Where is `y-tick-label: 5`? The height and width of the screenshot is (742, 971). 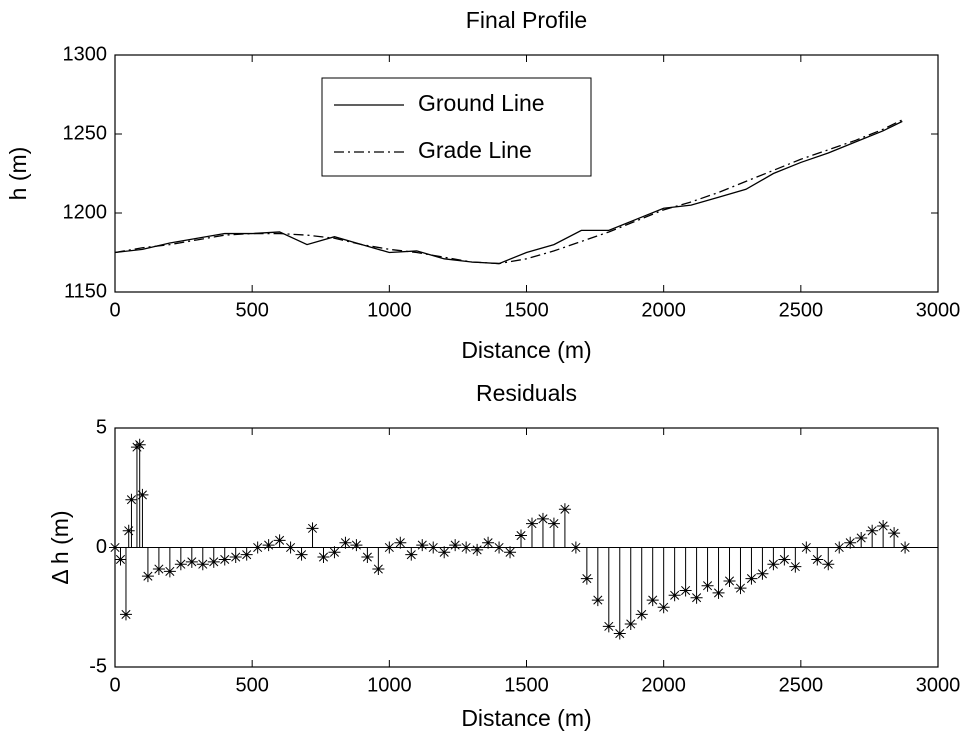 y-tick-label: 5 is located at coordinates (101, 427).